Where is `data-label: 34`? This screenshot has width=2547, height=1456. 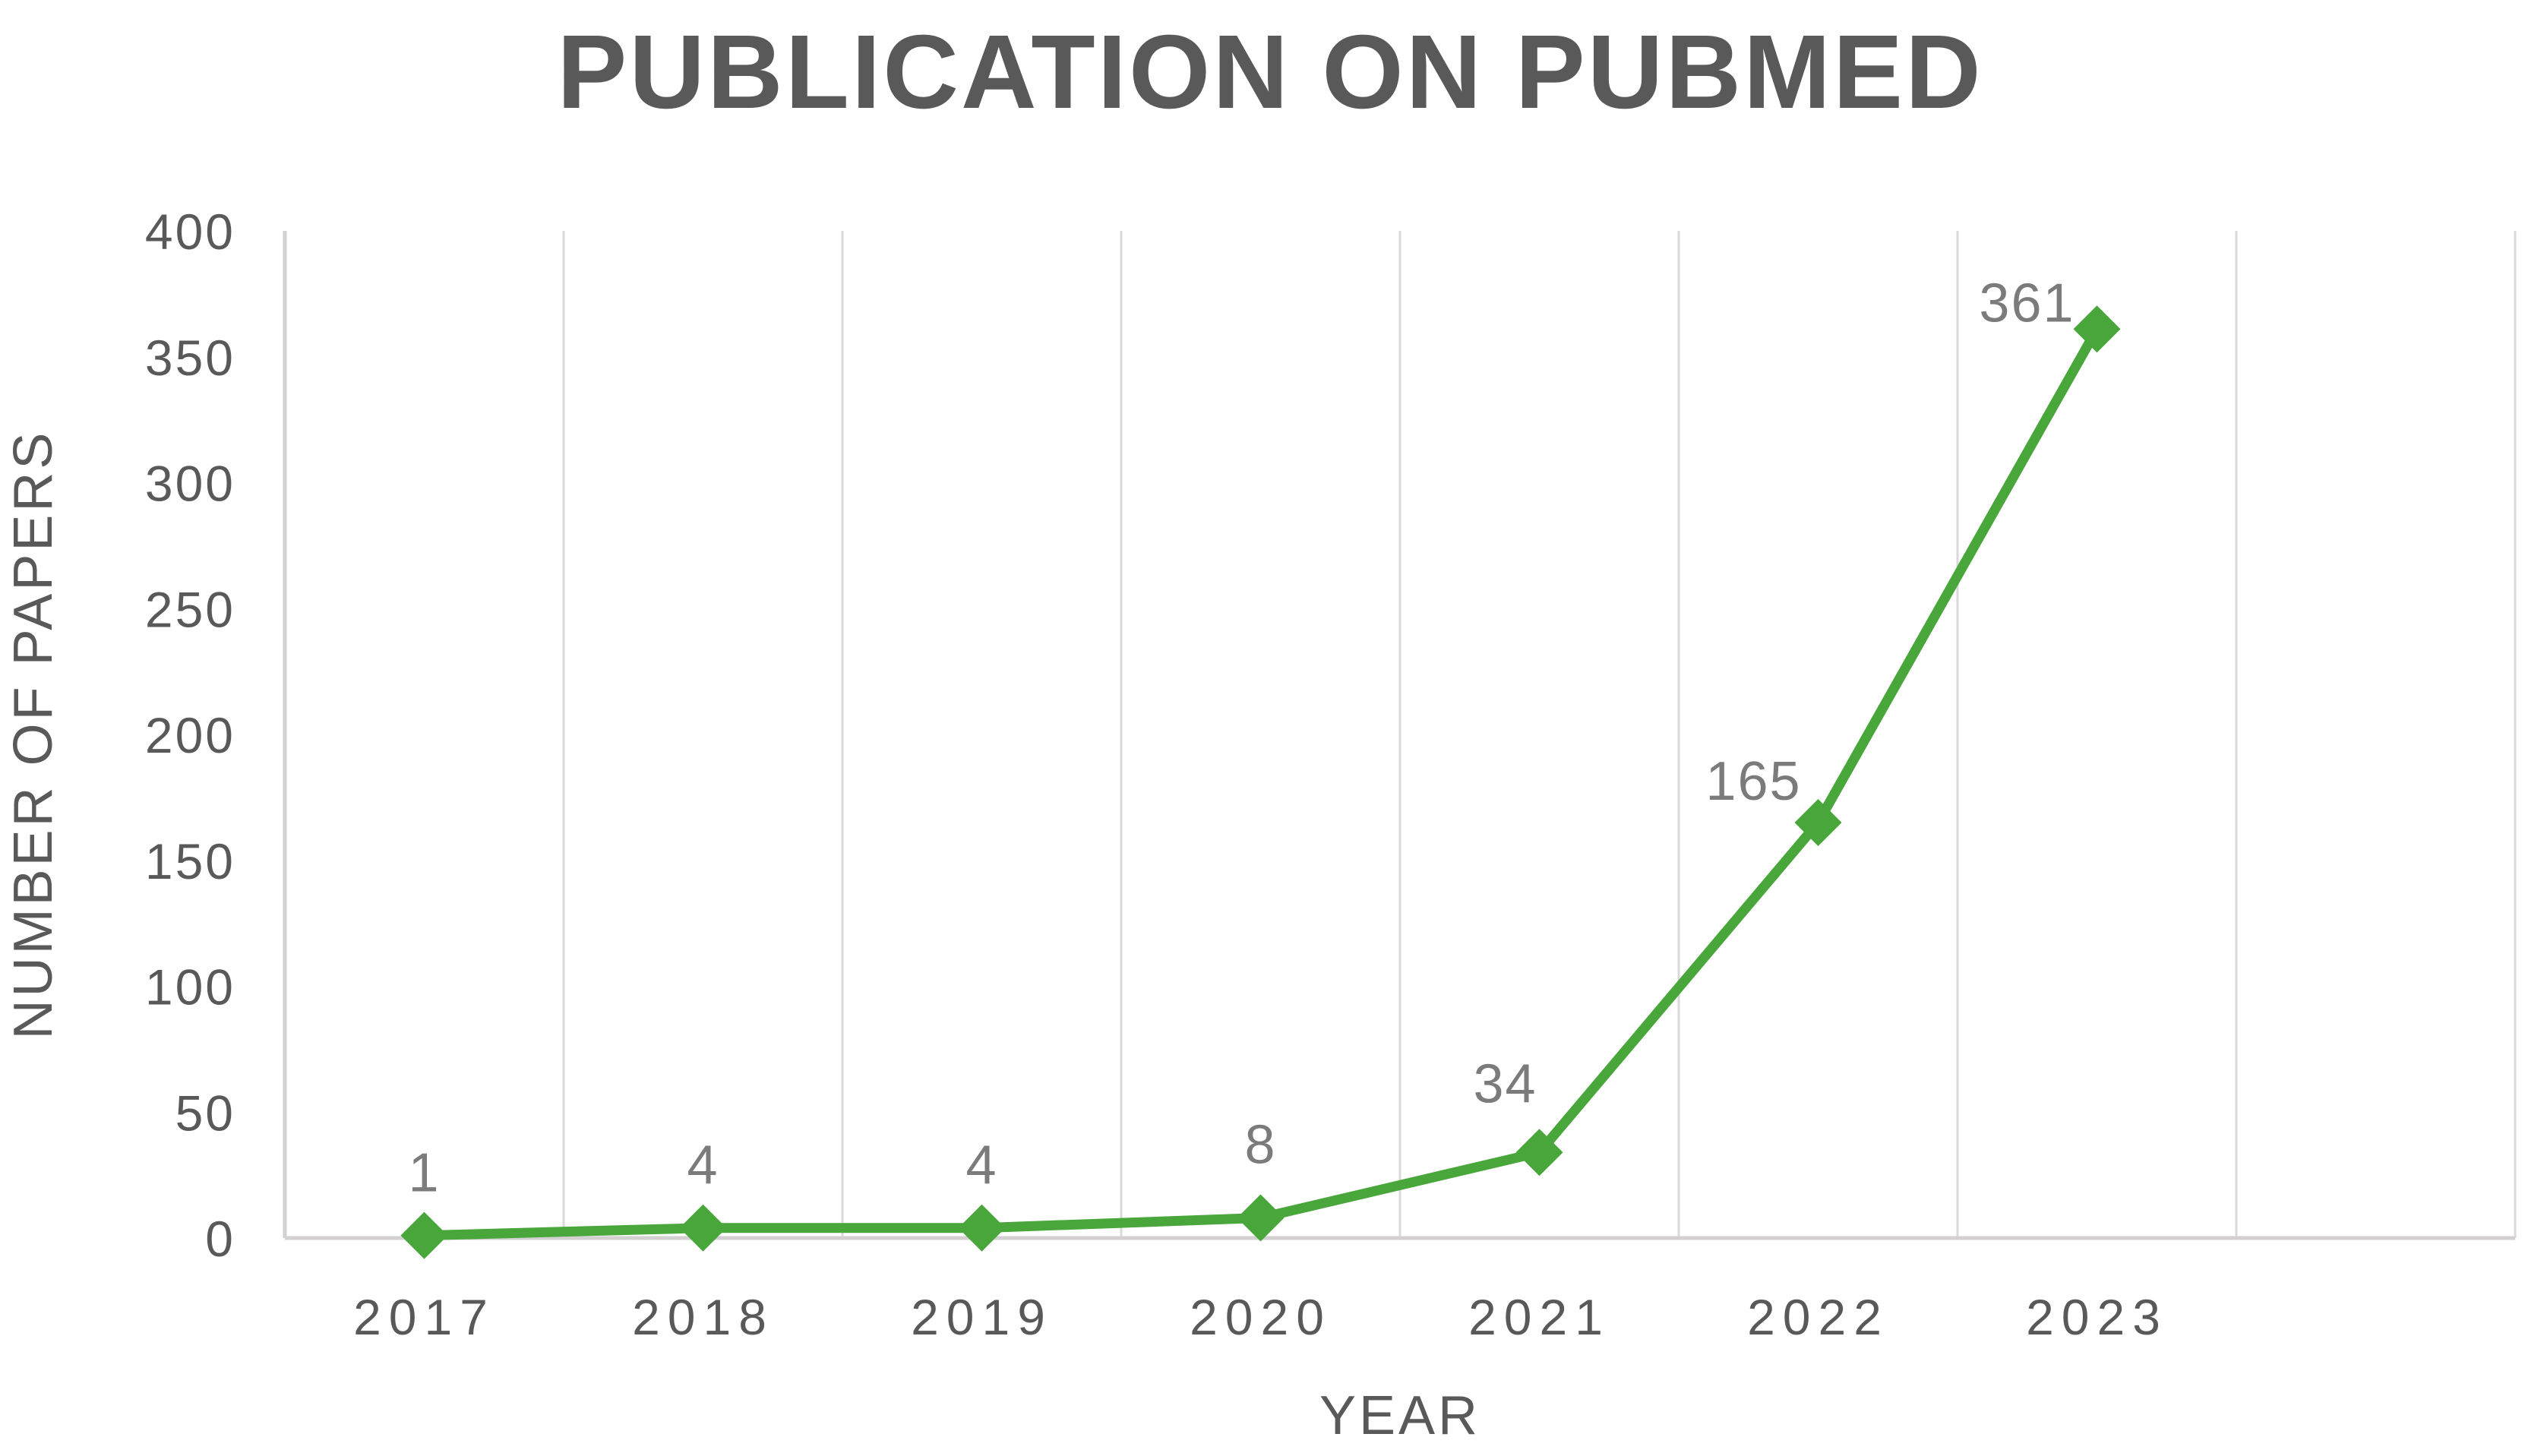 data-label: 34 is located at coordinates (1505, 1083).